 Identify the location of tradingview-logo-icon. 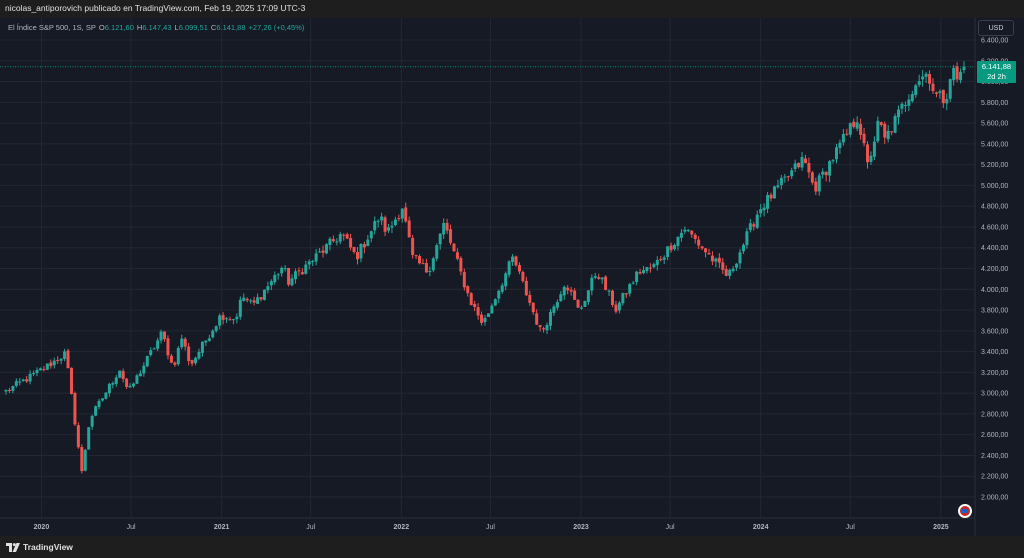
(13, 547).